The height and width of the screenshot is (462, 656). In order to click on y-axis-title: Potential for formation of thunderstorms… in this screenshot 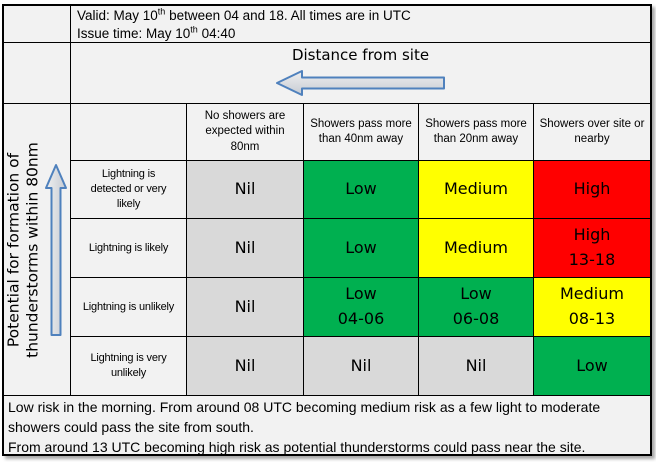, I will do `click(23, 249)`.